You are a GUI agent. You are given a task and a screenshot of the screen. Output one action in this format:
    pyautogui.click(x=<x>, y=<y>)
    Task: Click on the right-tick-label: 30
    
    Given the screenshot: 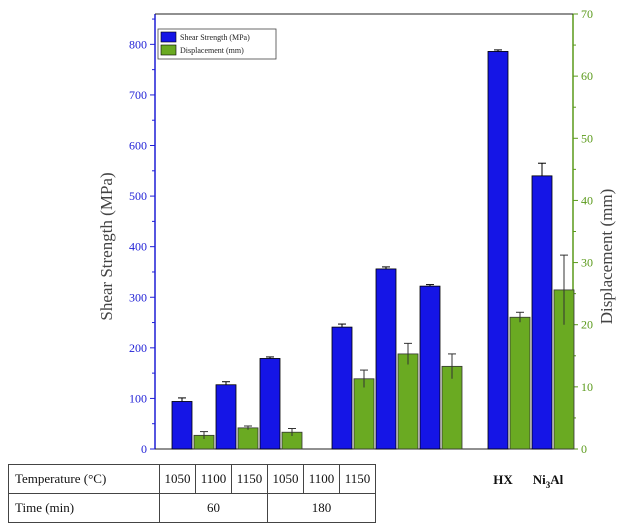 What is the action you would take?
    pyautogui.click(x=587, y=263)
    